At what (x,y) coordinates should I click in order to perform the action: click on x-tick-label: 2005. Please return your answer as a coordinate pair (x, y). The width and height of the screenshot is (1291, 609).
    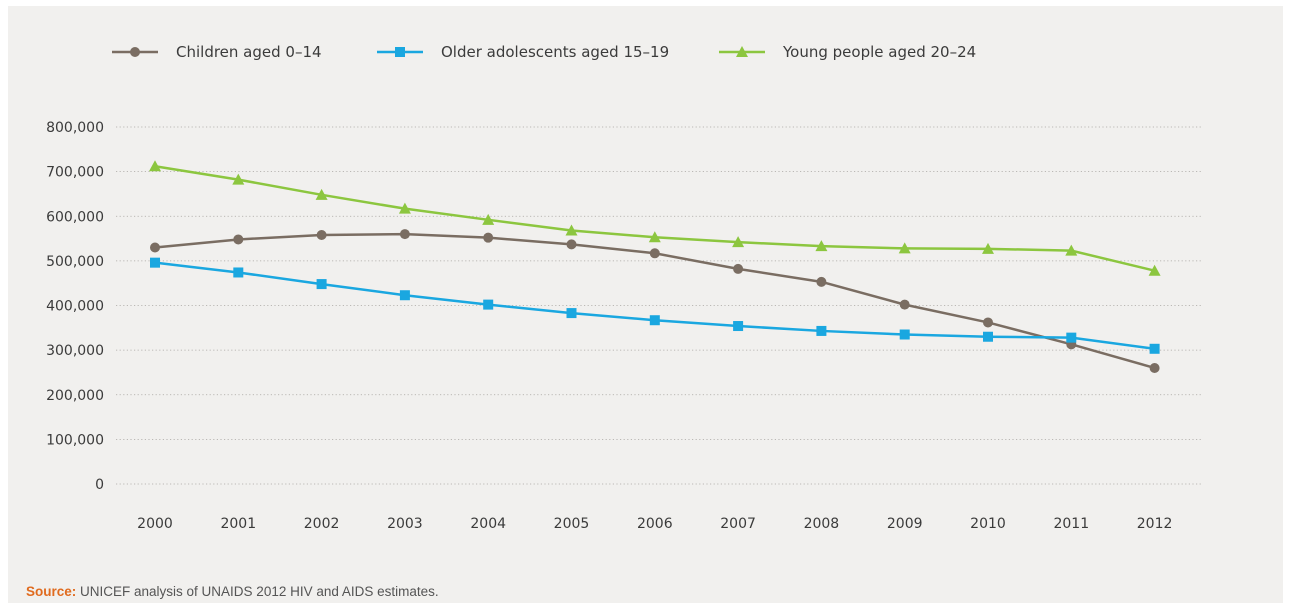
    Looking at the image, I should click on (572, 524).